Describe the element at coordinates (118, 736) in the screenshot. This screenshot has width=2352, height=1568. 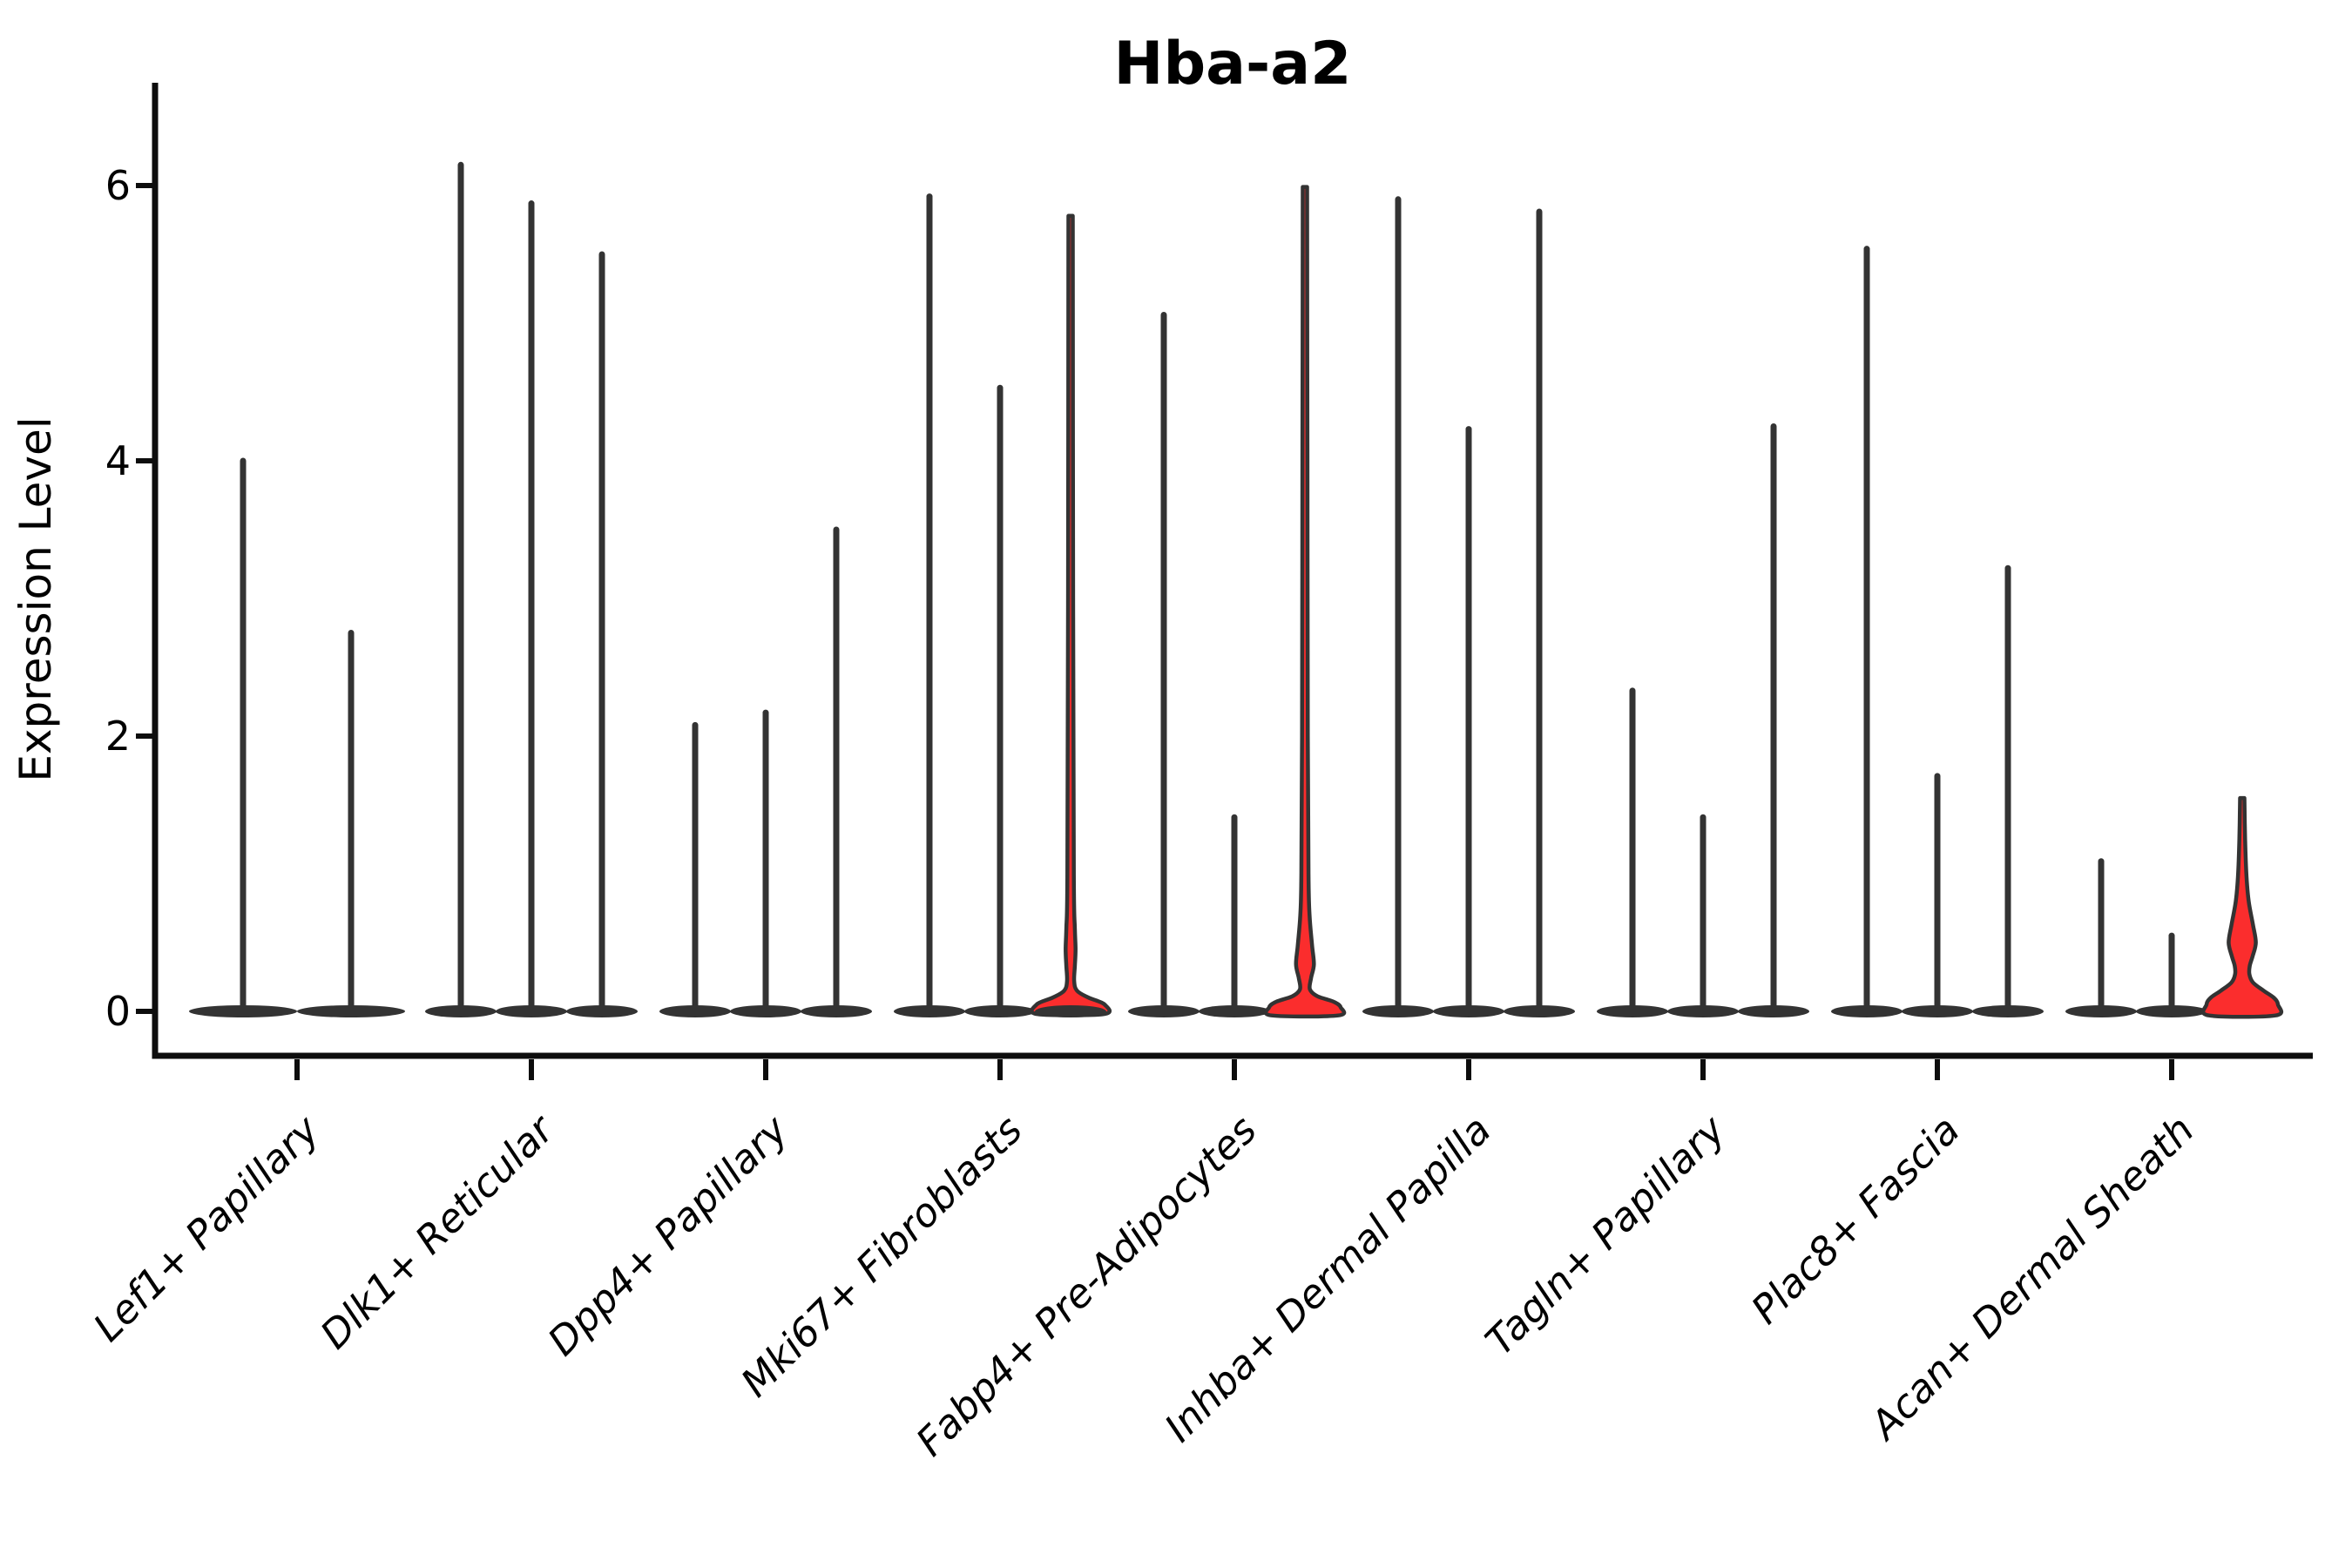
I see `y-tick-label: 2` at that location.